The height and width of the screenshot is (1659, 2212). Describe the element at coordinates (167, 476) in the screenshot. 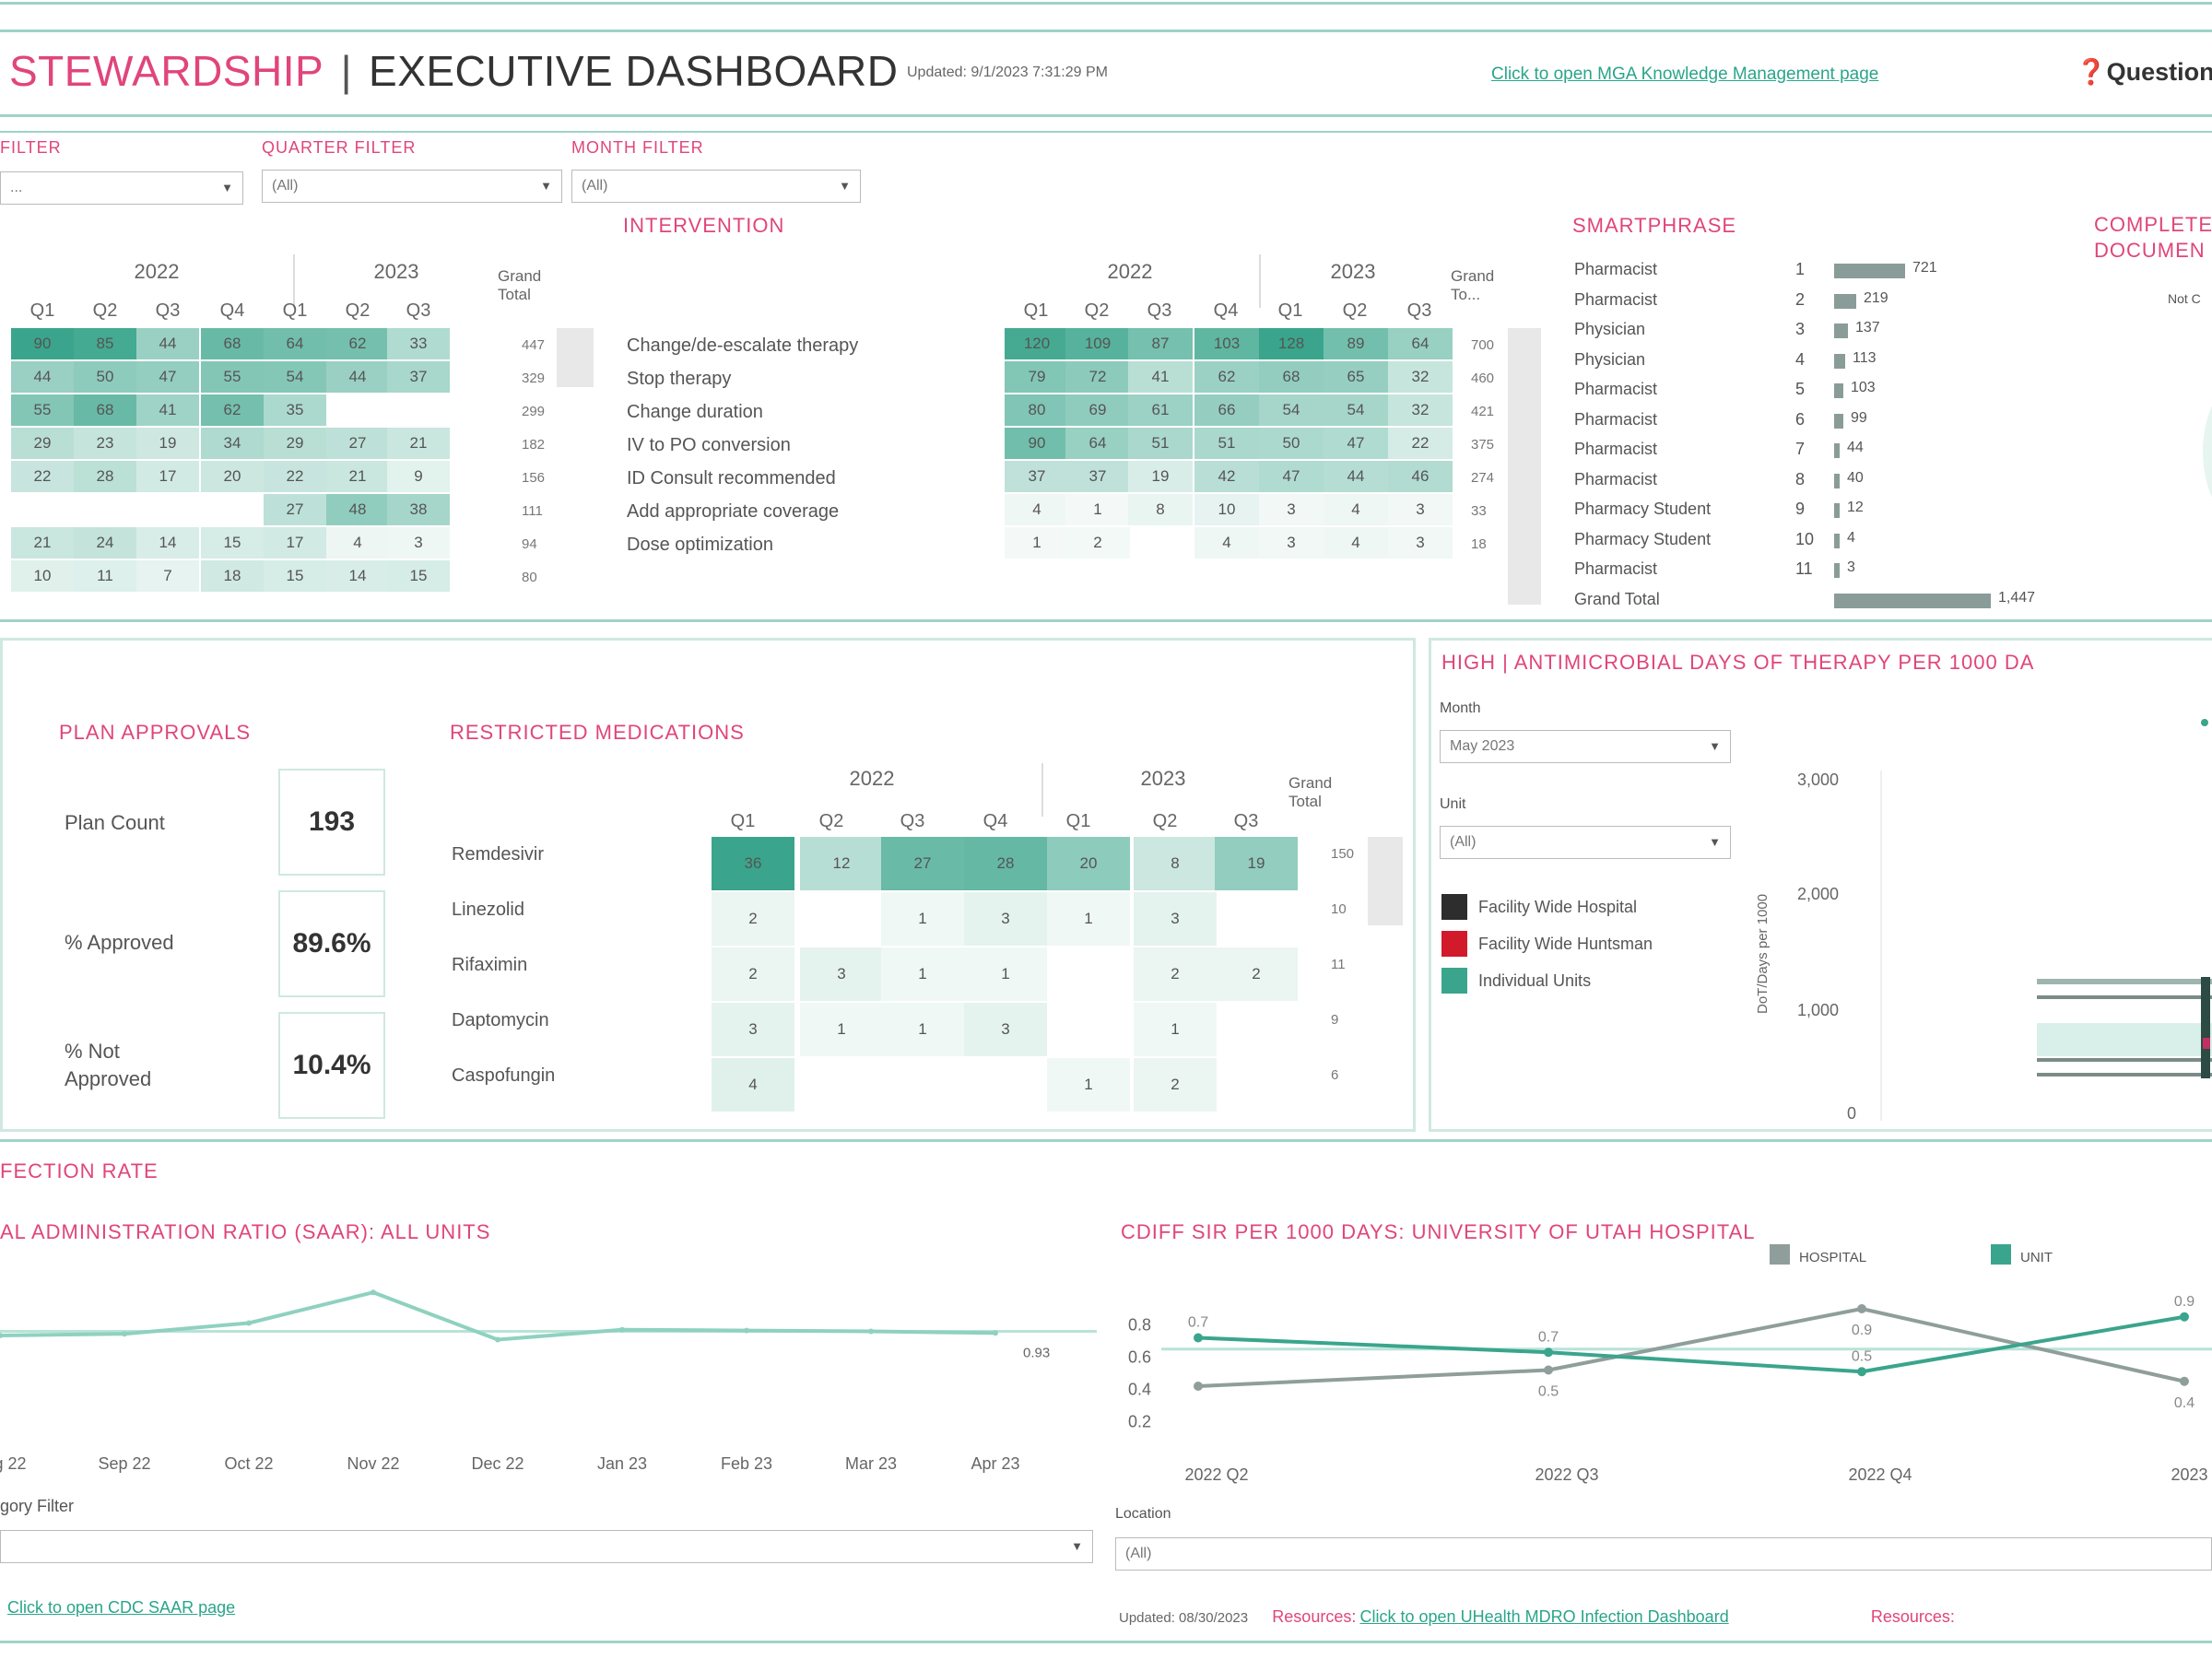

I see `heat-cell: 17` at that location.